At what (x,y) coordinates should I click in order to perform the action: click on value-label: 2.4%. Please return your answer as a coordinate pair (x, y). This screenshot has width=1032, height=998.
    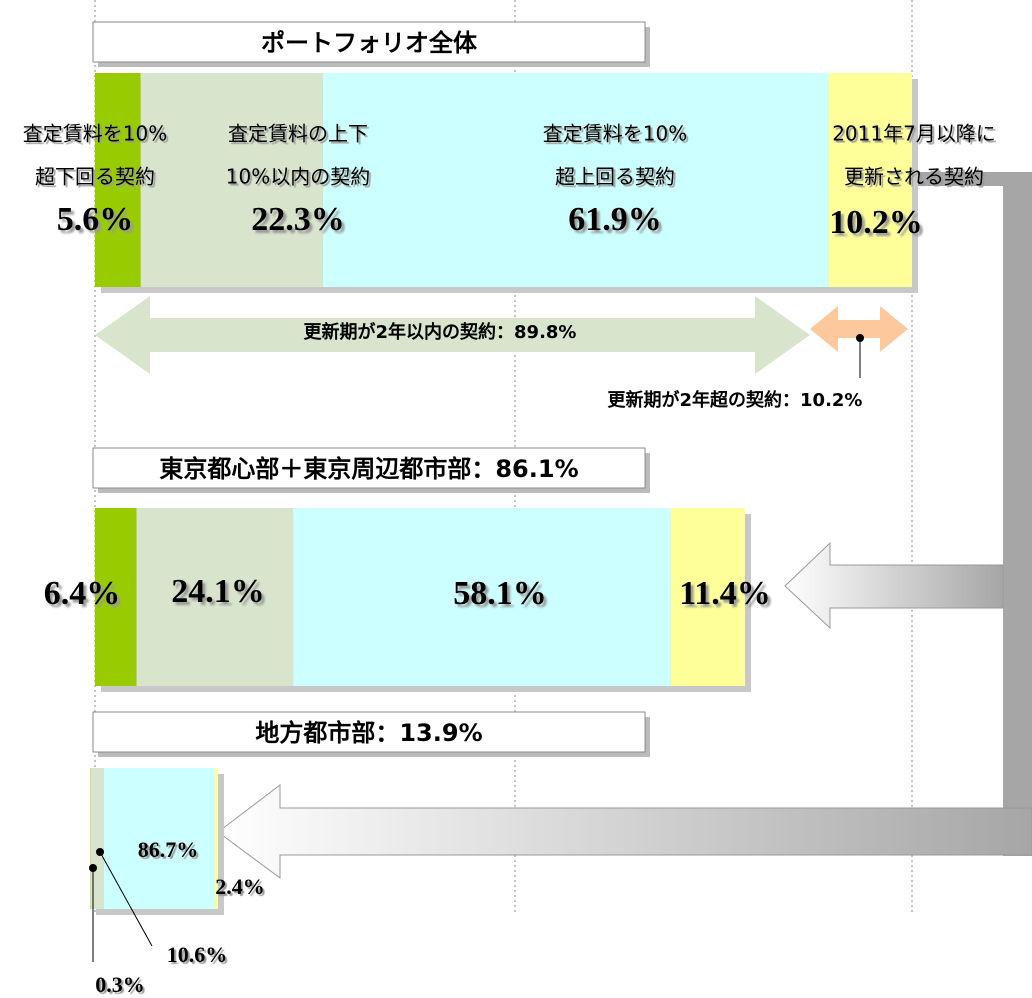
    Looking at the image, I should click on (240, 886).